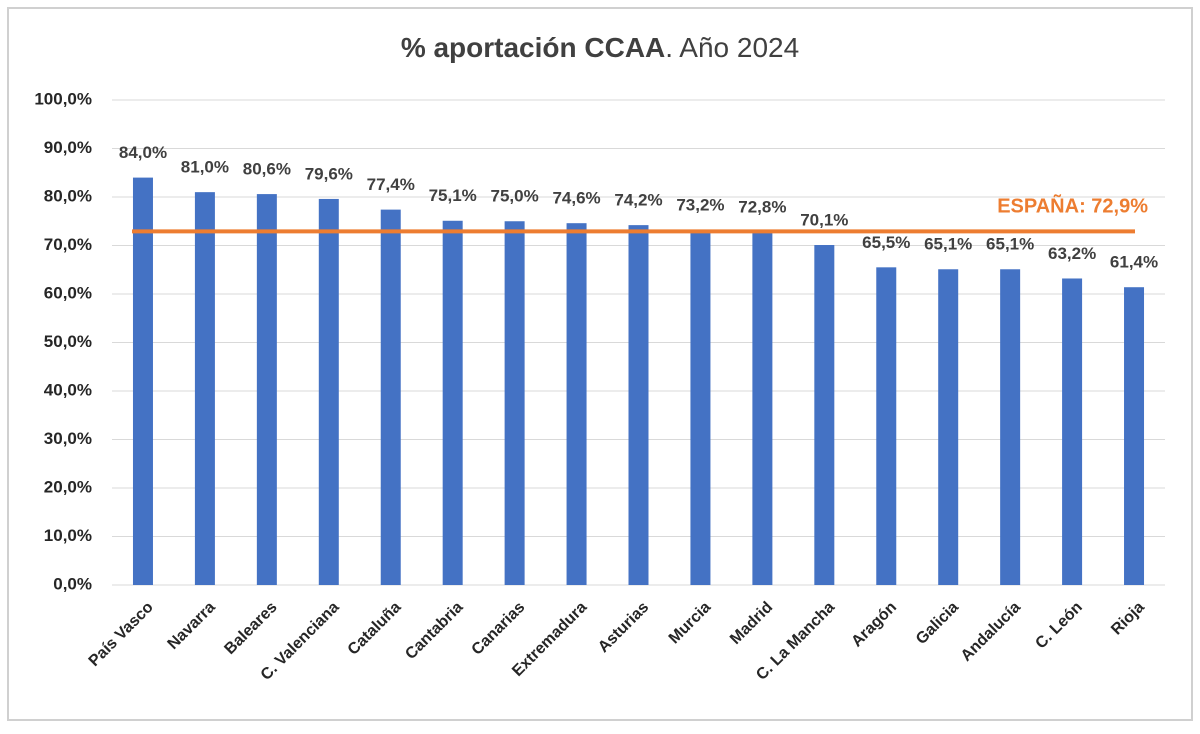 The height and width of the screenshot is (734, 1200). I want to click on value-label: 70,1%, so click(824, 219).